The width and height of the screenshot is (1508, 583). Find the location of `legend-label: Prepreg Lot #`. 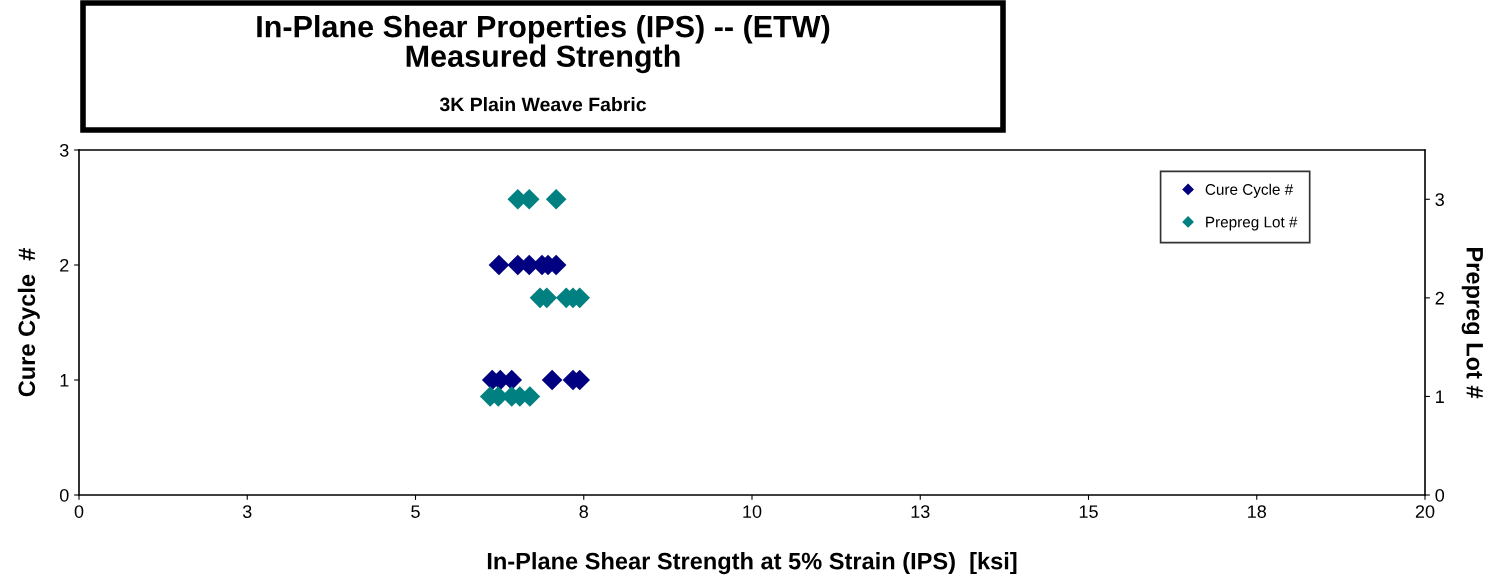

legend-label: Prepreg Lot # is located at coordinates (1252, 223).